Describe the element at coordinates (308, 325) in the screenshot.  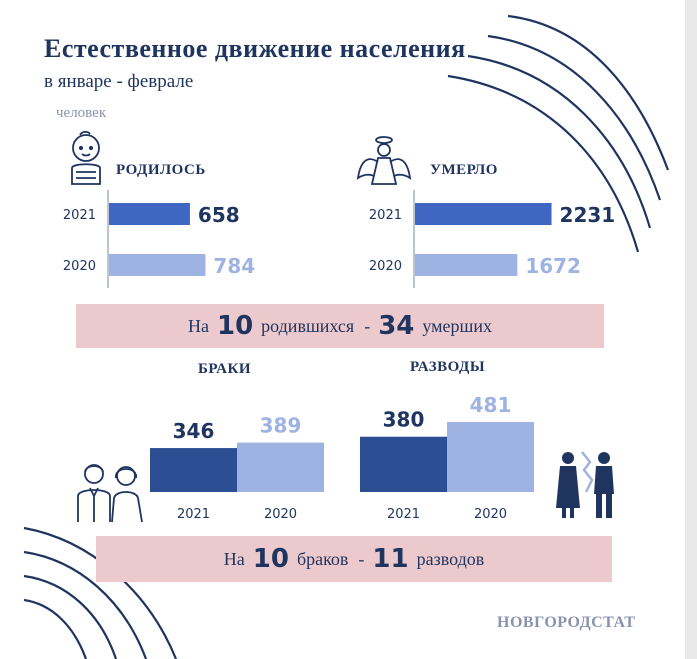
I see `ratio-births-label: родившихся` at that location.